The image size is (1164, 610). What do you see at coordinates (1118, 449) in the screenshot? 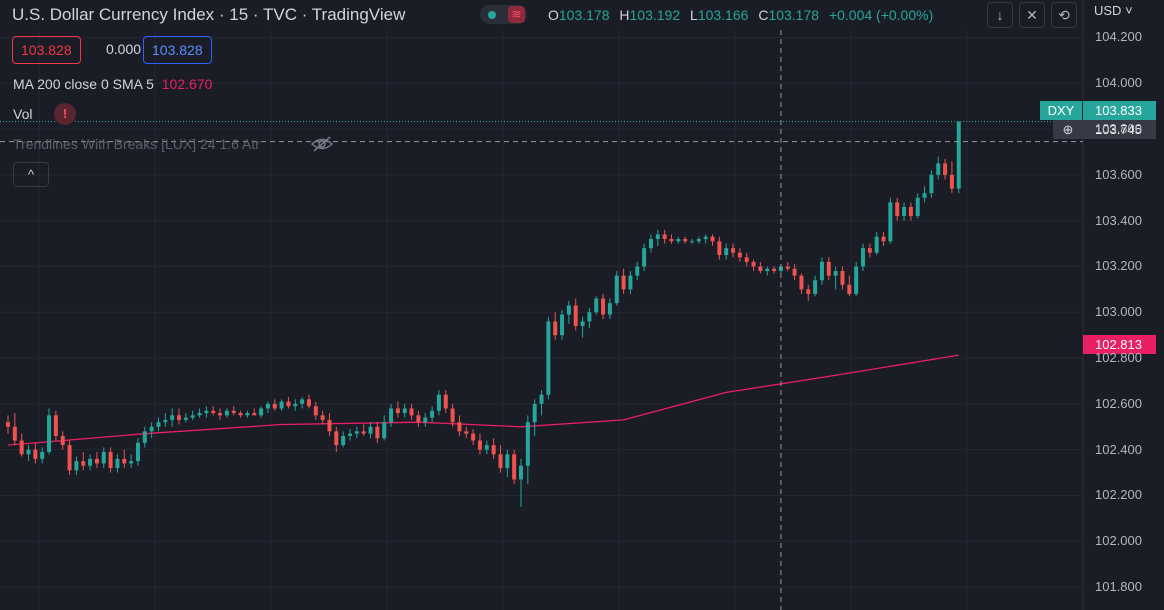
I see `price-axis-tick: 102.400` at bounding box center [1118, 449].